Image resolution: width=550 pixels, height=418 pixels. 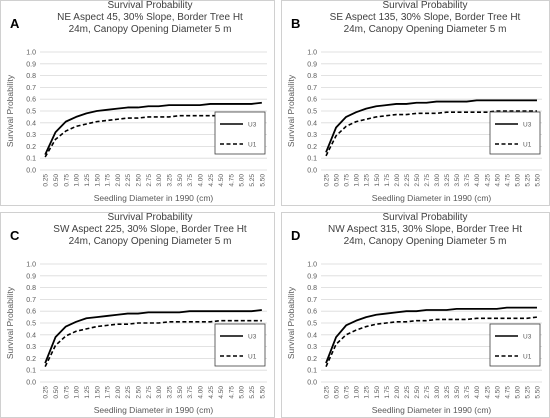 What do you see at coordinates (150, 229) in the screenshot?
I see `chart-subtitle-line1: SW Aspect 225, 30% Slope, Border Tree Ht` at bounding box center [150, 229].